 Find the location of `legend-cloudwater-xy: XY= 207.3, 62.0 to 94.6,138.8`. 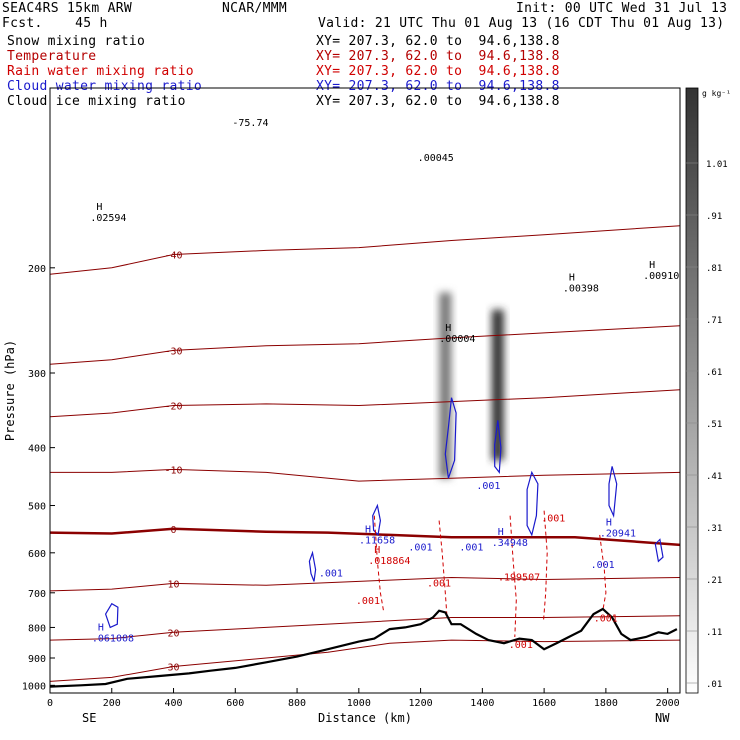

legend-cloudwater-xy: XY= 207.3, 62.0 to 94.6,138.8 is located at coordinates (438, 86).